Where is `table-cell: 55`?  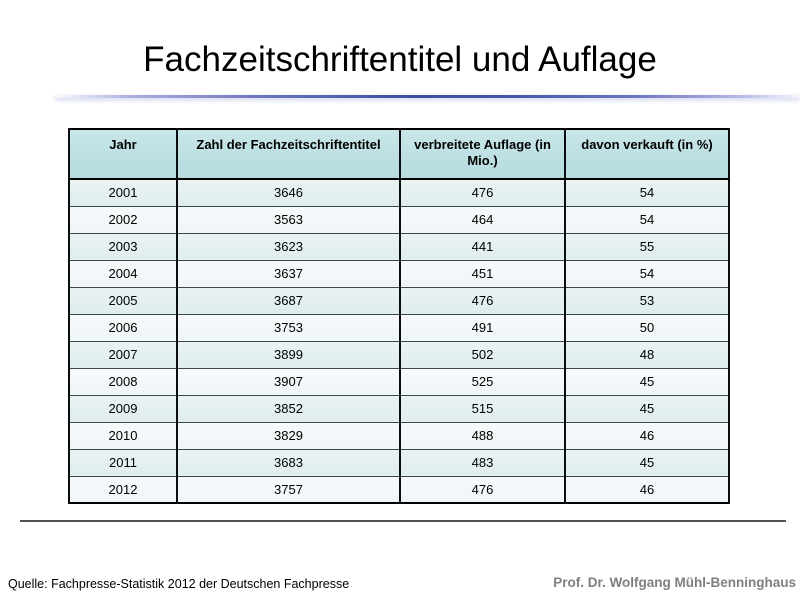 table-cell: 55 is located at coordinates (647, 246).